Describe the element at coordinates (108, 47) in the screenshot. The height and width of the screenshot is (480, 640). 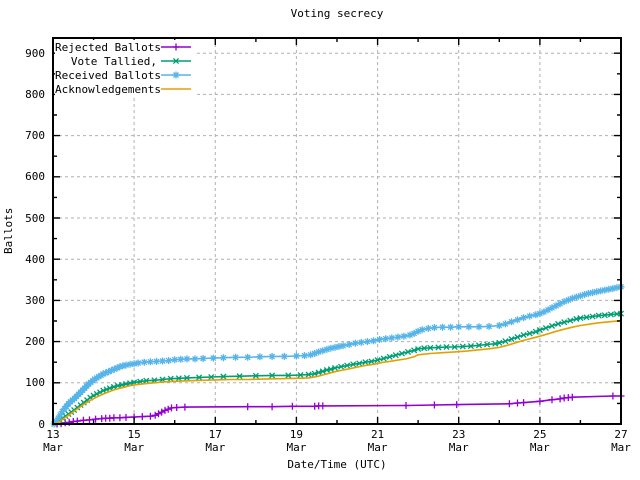
I see `legend-label: Rejected Ballots` at that location.